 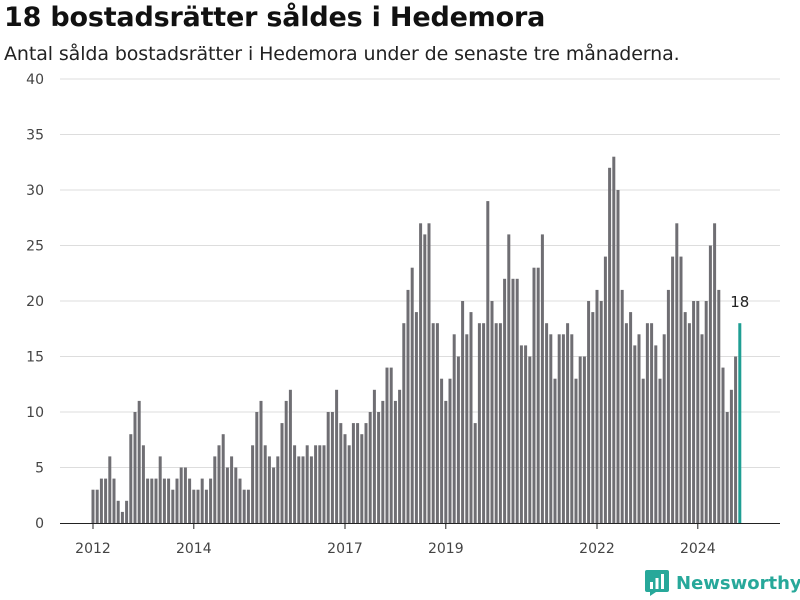 I want to click on y-tick-label: 25, so click(x=35, y=247).